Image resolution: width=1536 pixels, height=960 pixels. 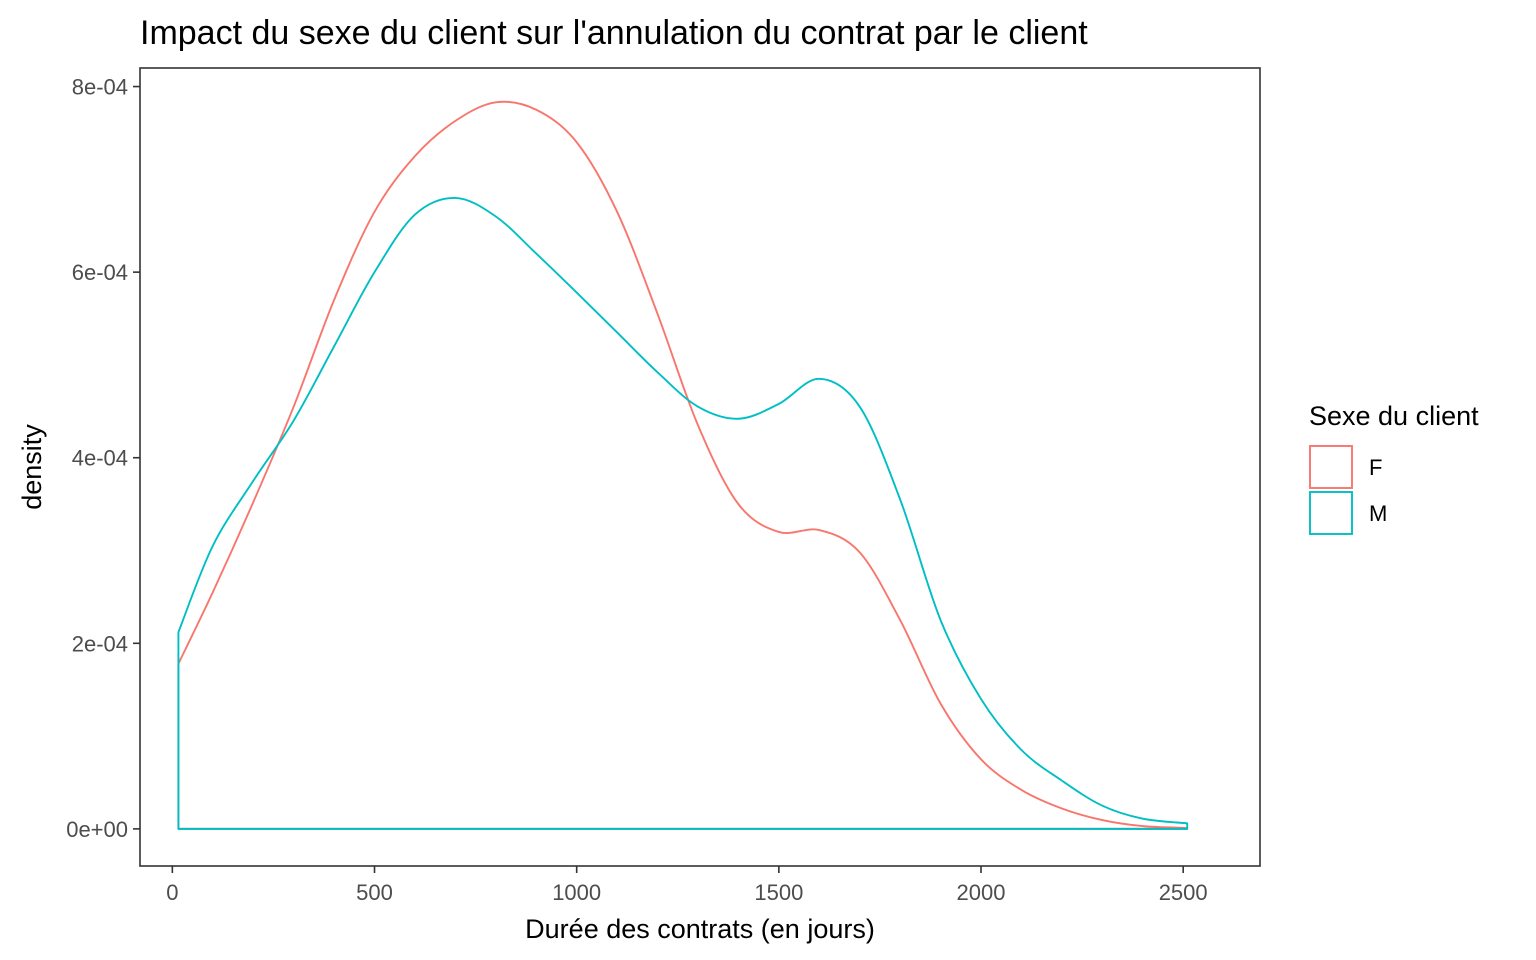 I want to click on x-tick-label: 2500, so click(x=1183, y=892).